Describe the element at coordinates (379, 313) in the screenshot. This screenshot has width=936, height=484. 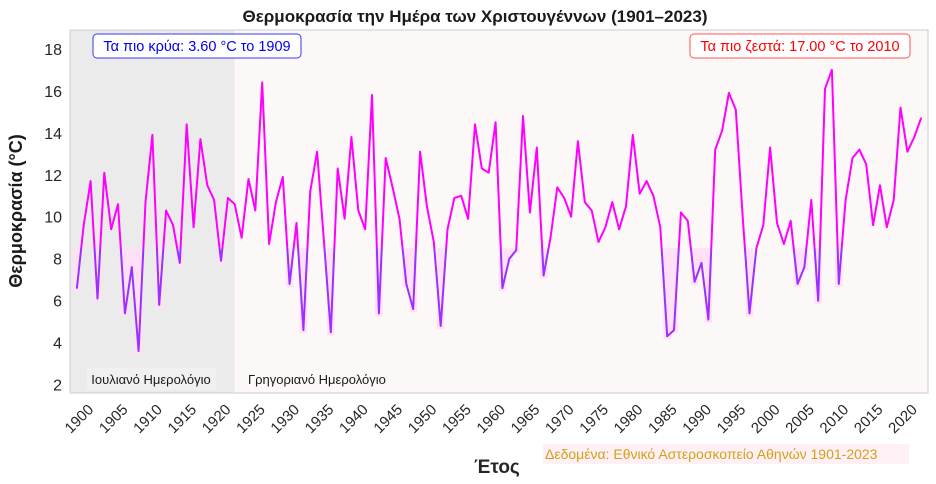
I see `data-point-1944` at that location.